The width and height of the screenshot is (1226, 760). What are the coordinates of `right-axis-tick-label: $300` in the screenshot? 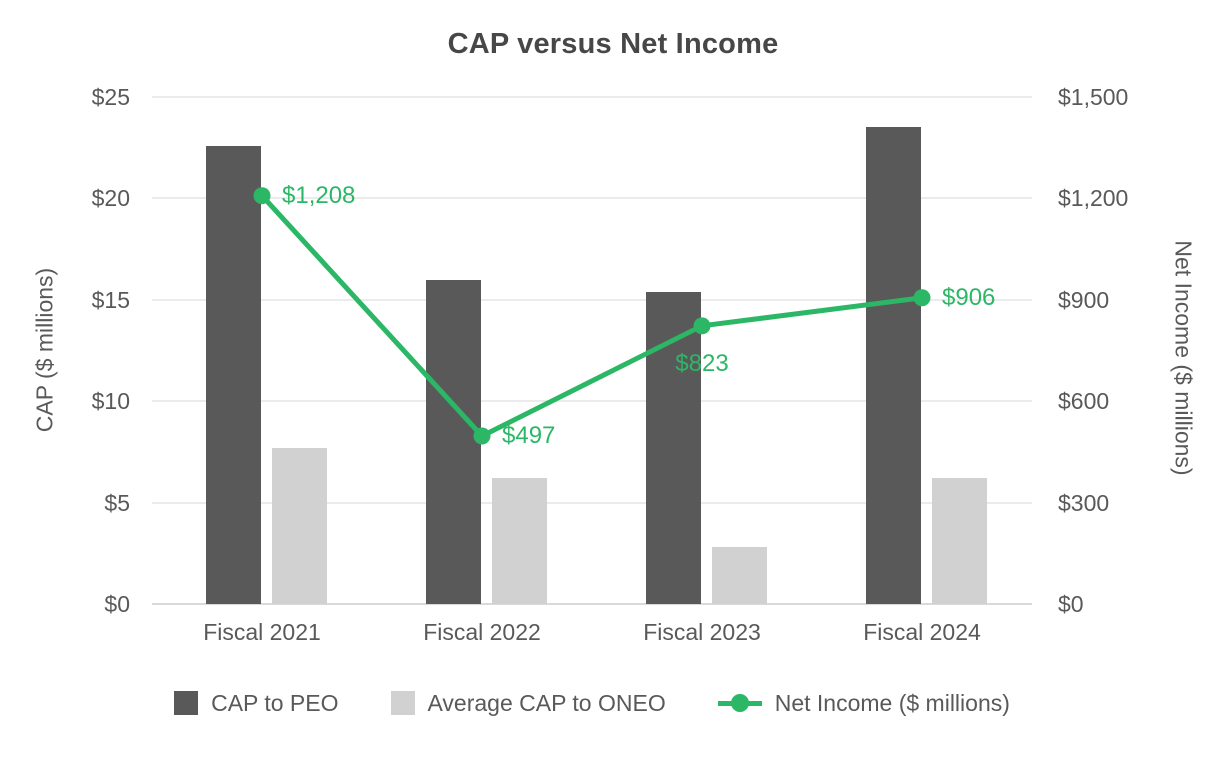 It's located at (1084, 502).